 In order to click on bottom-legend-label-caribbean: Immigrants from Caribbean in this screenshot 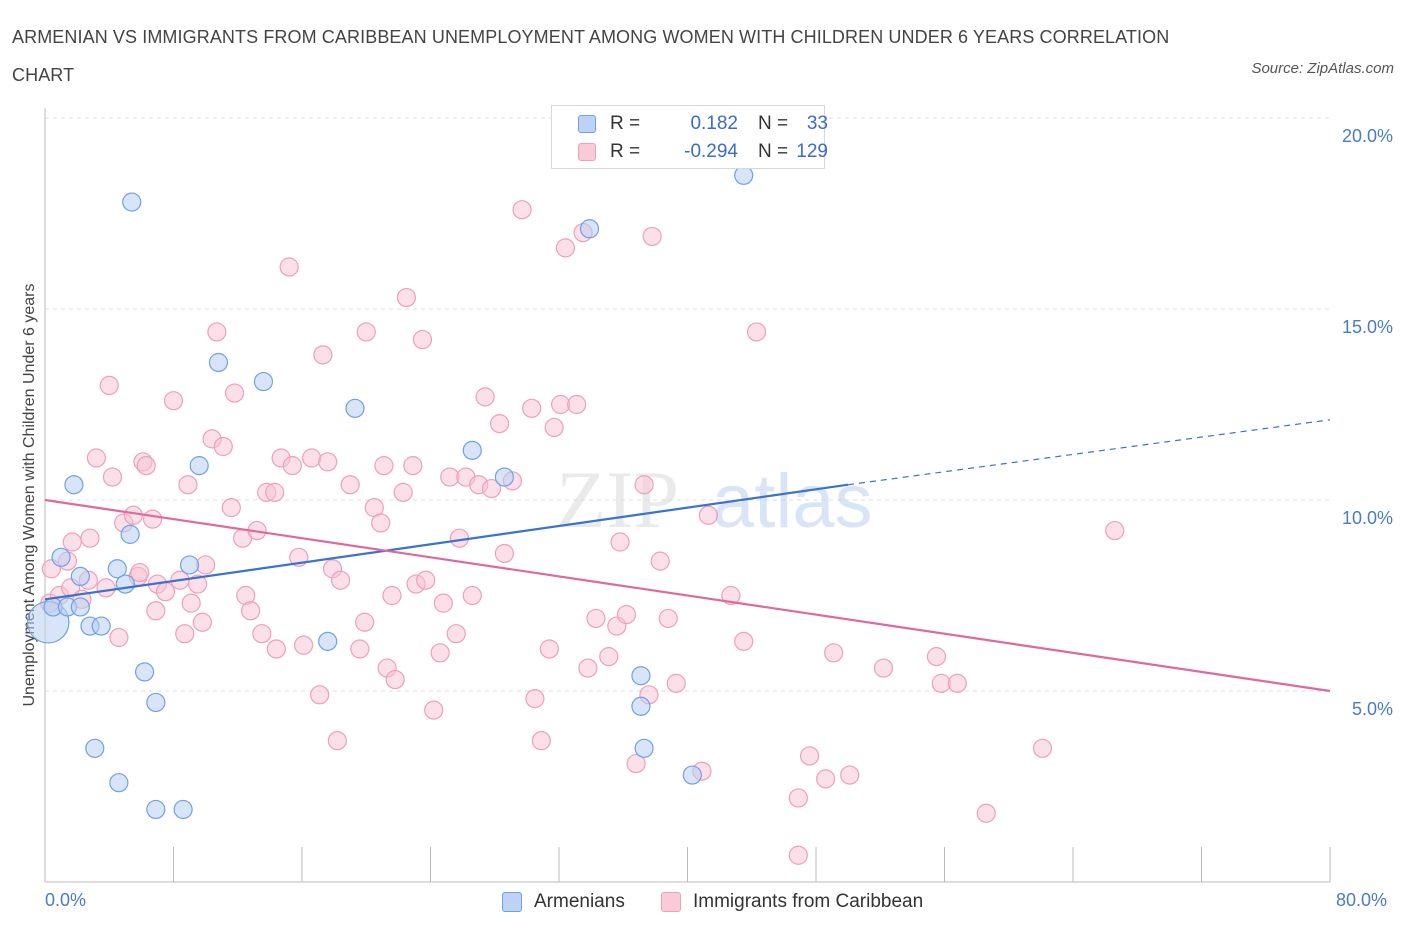, I will do `click(808, 901)`.